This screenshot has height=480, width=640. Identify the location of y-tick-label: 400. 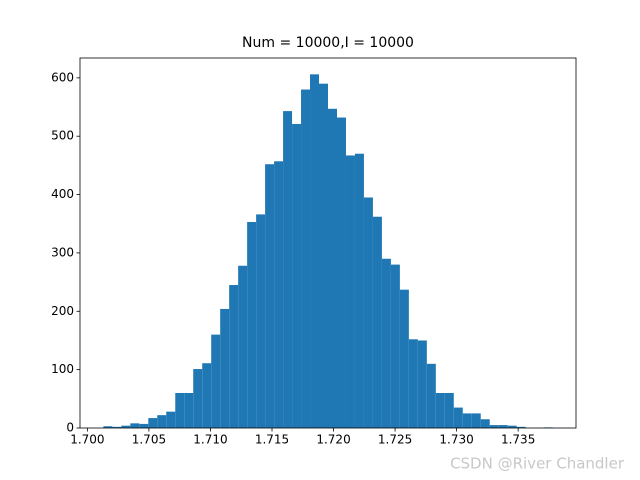
(62, 194).